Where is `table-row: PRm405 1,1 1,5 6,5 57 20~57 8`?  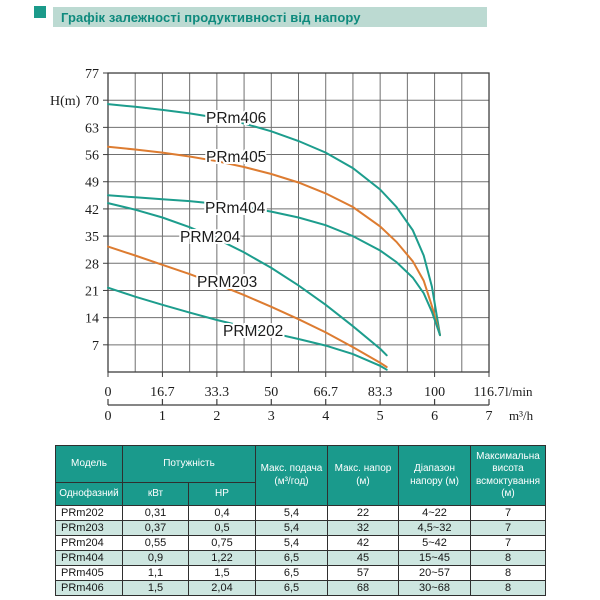
table-row: PRm405 1,1 1,5 6,5 57 20~57 8 is located at coordinates (300, 573).